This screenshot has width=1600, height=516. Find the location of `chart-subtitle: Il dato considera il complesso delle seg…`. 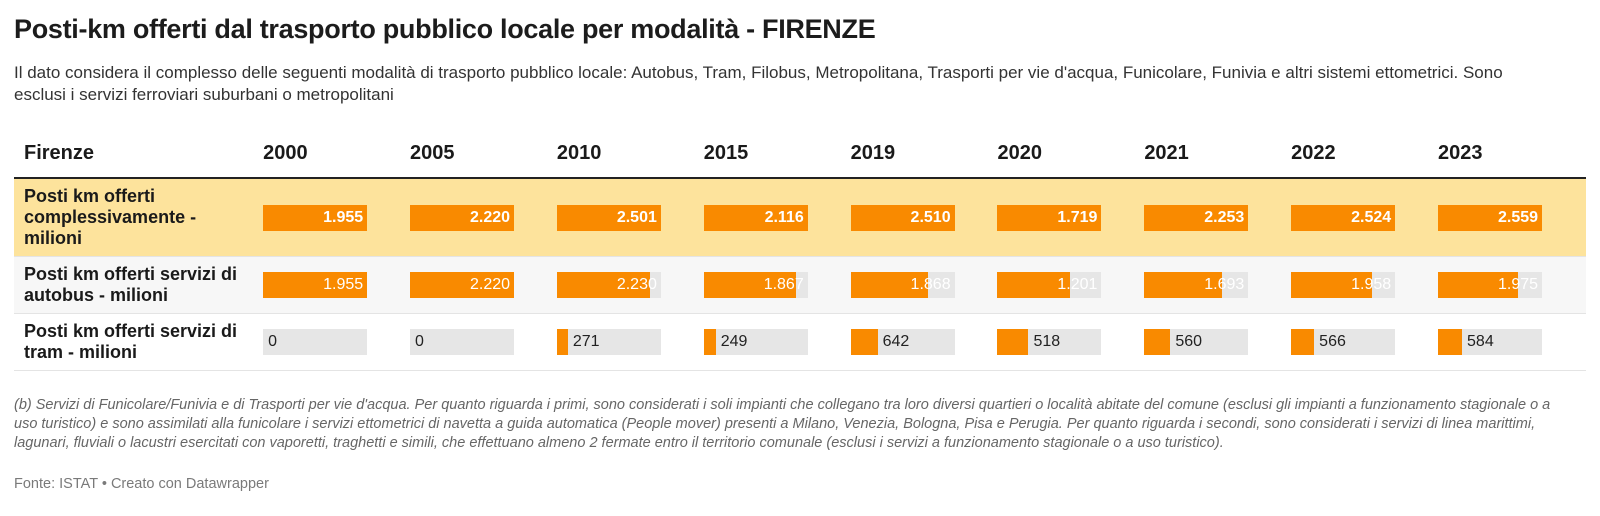

chart-subtitle: Il dato considera il complesso delle seg… is located at coordinates (758, 83).